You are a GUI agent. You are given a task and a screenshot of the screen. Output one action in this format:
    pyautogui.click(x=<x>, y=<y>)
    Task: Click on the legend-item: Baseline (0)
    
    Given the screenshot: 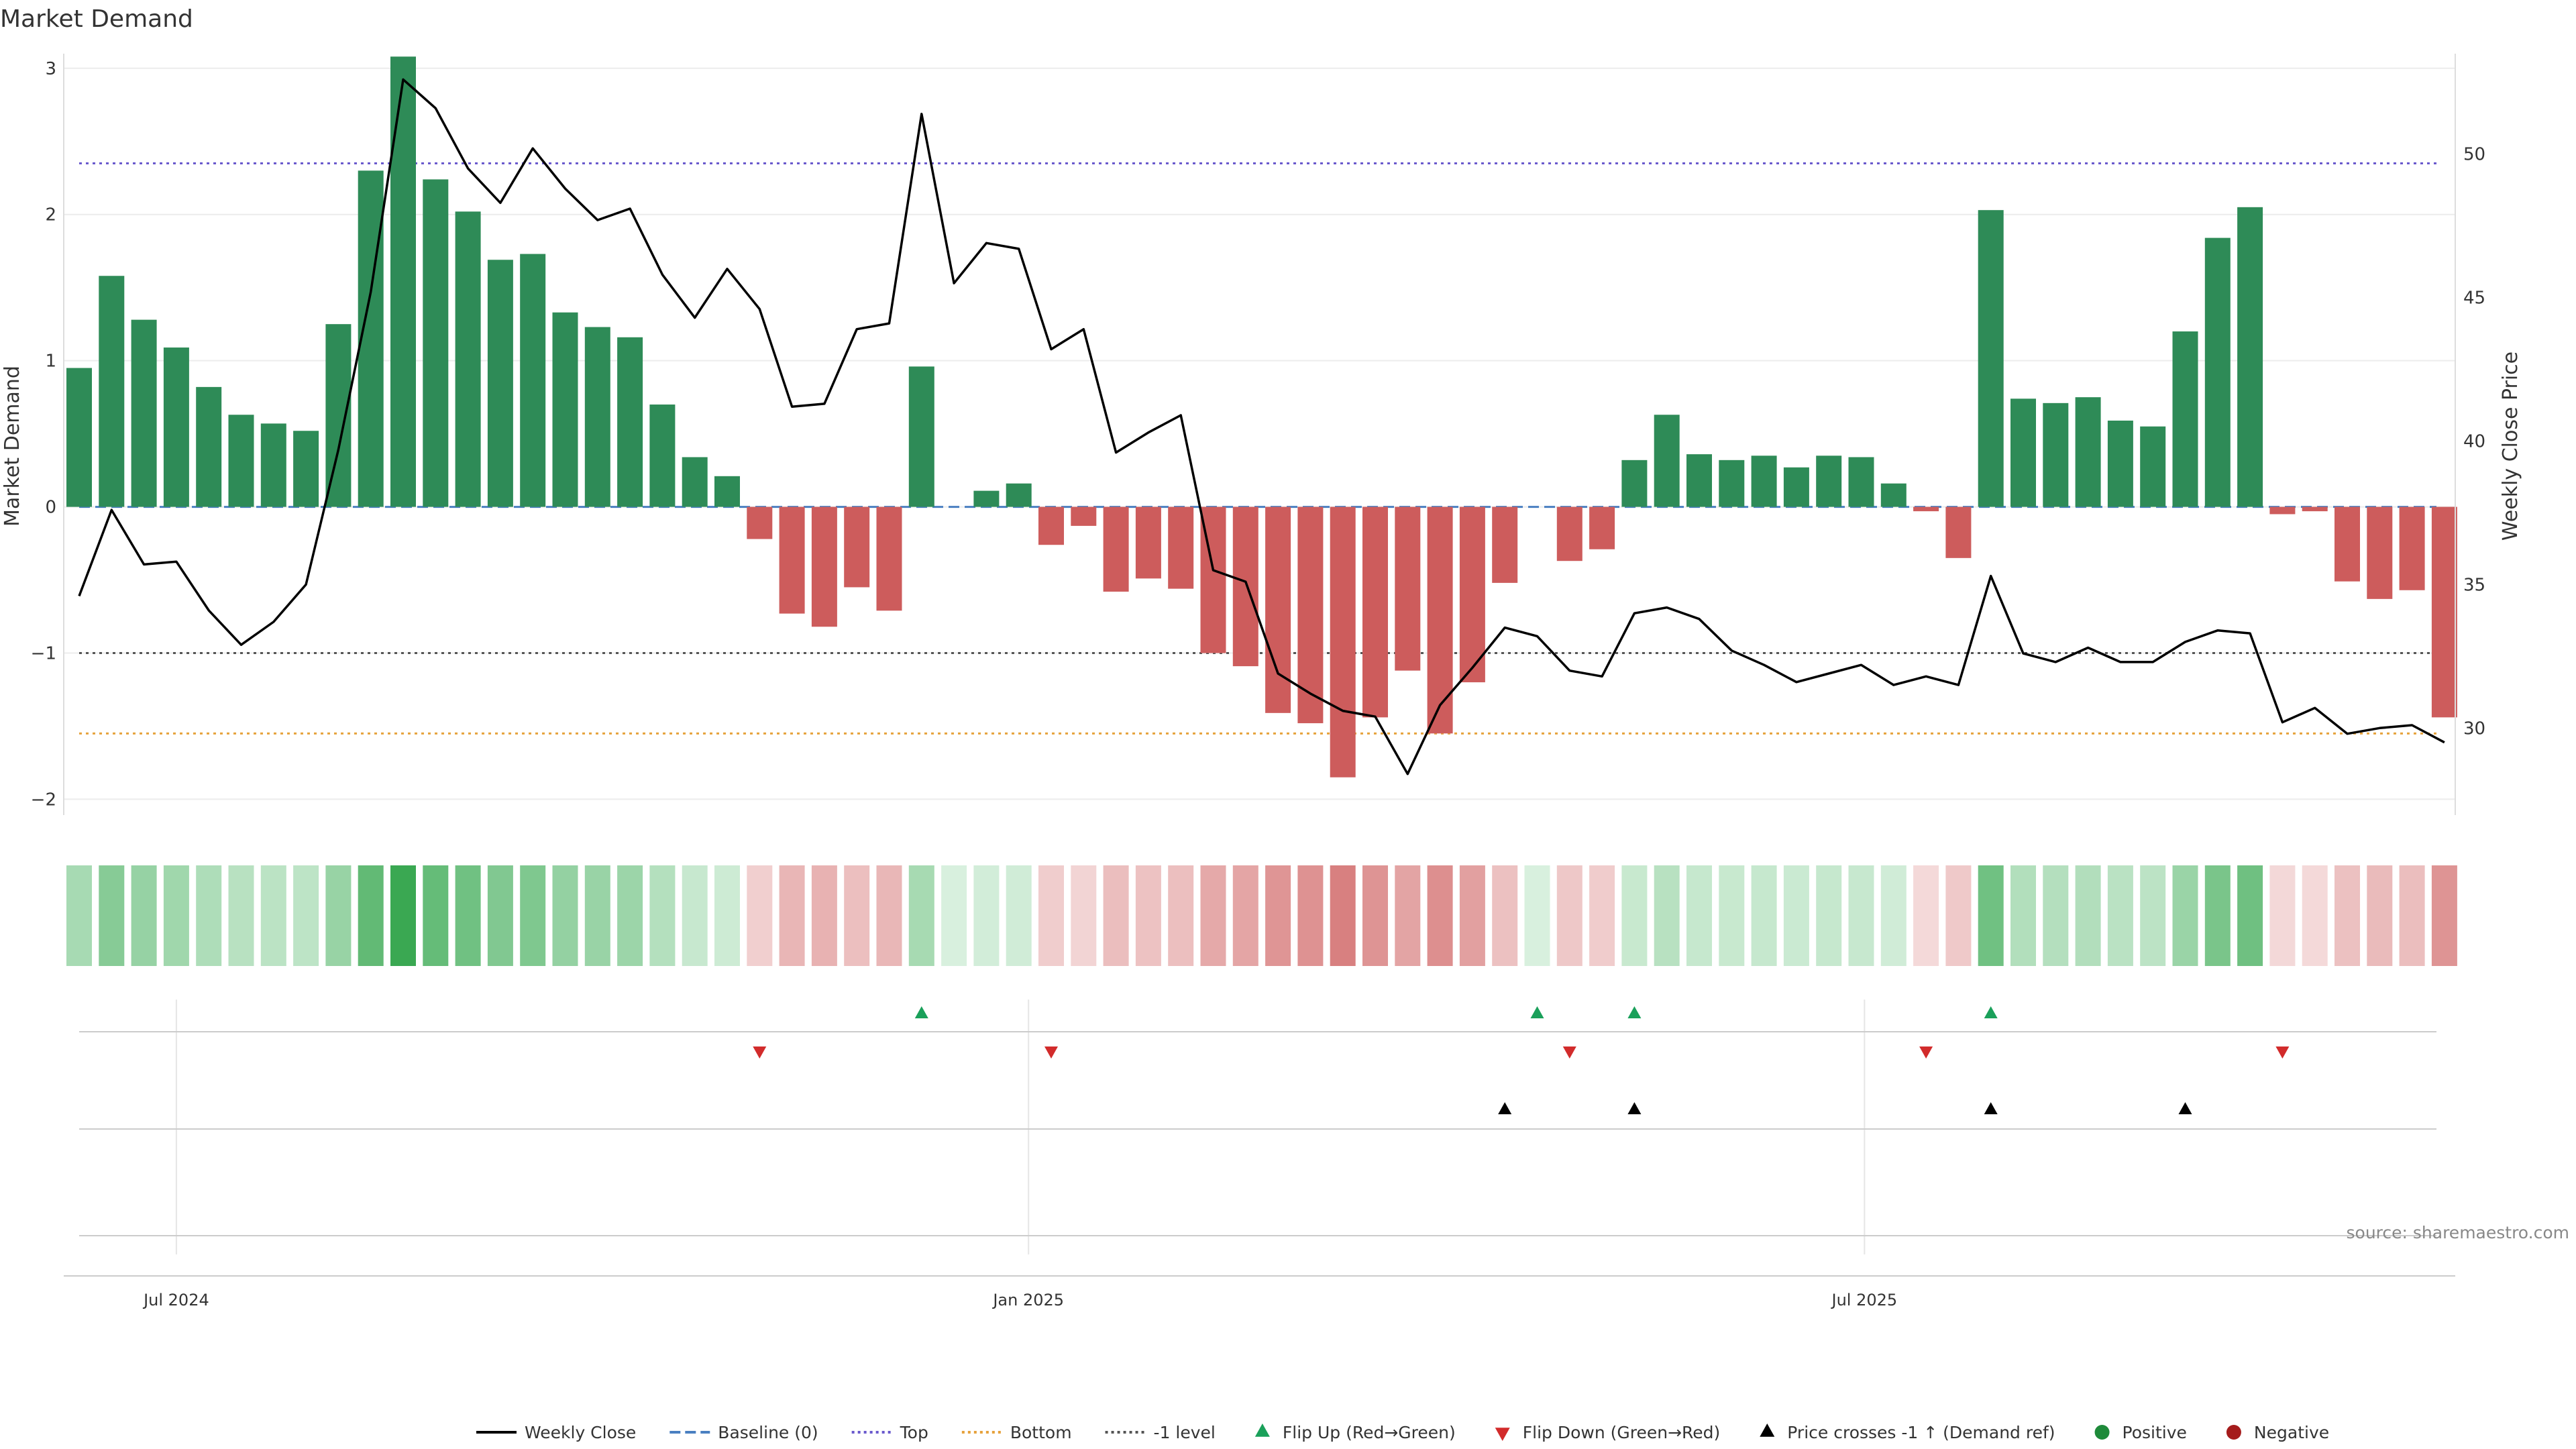 What is the action you would take?
    pyautogui.click(x=743, y=1432)
    